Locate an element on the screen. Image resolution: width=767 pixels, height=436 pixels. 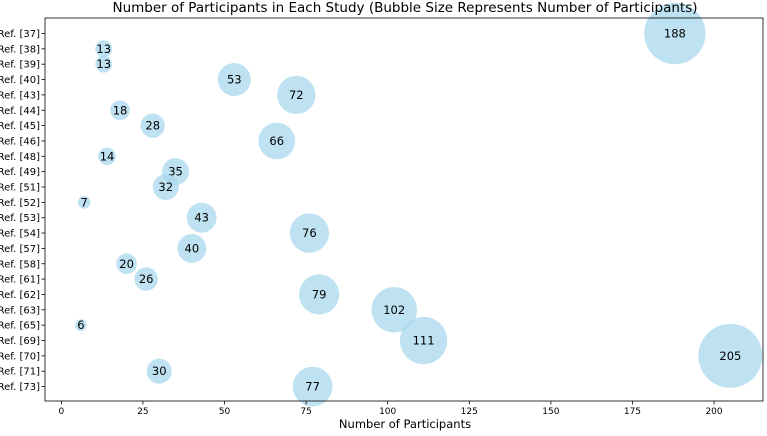
x-tick-label: 50 is located at coordinates (225, 412).